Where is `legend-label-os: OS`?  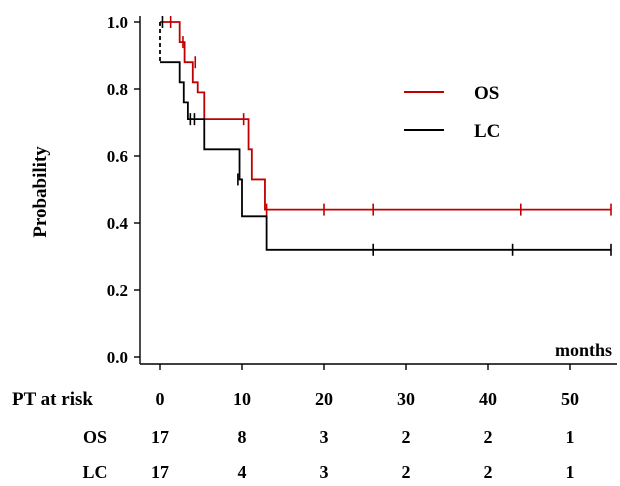 legend-label-os: OS is located at coordinates (486, 93).